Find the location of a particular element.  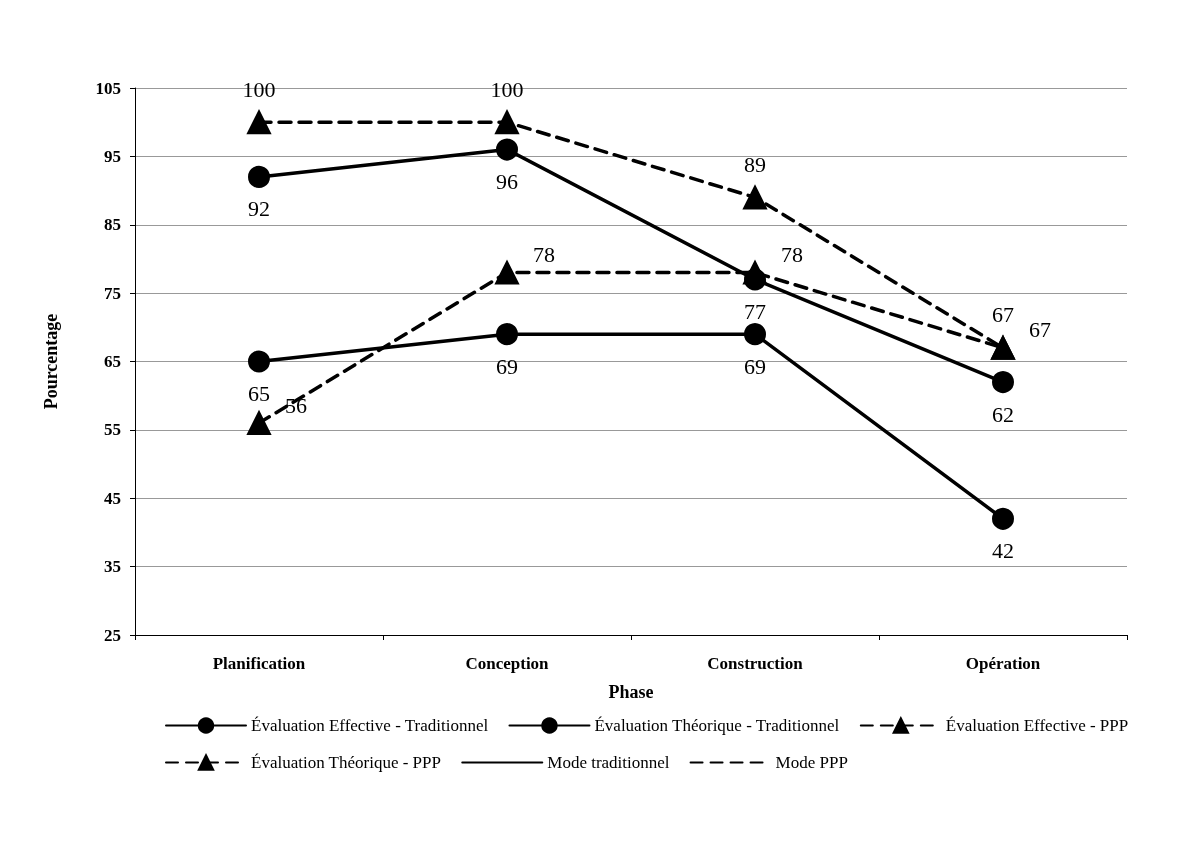

y-axis-title: Pourcentage is located at coordinates (51, 361).